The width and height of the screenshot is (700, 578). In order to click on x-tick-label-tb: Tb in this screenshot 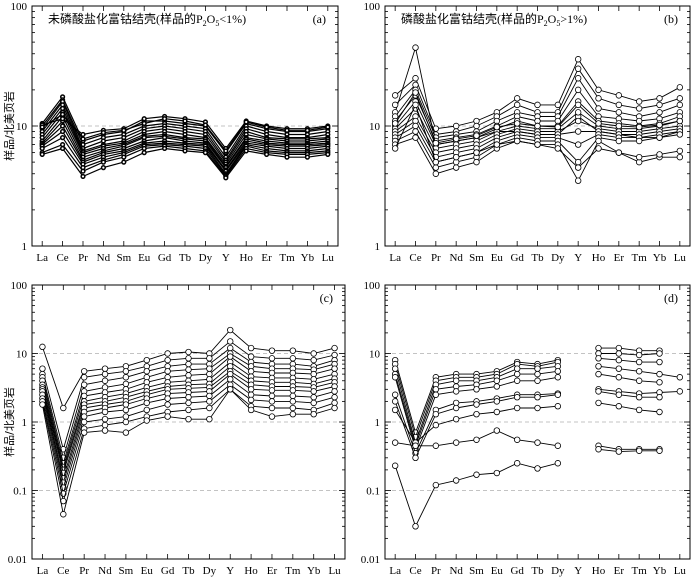, I will do `click(188, 571)`.